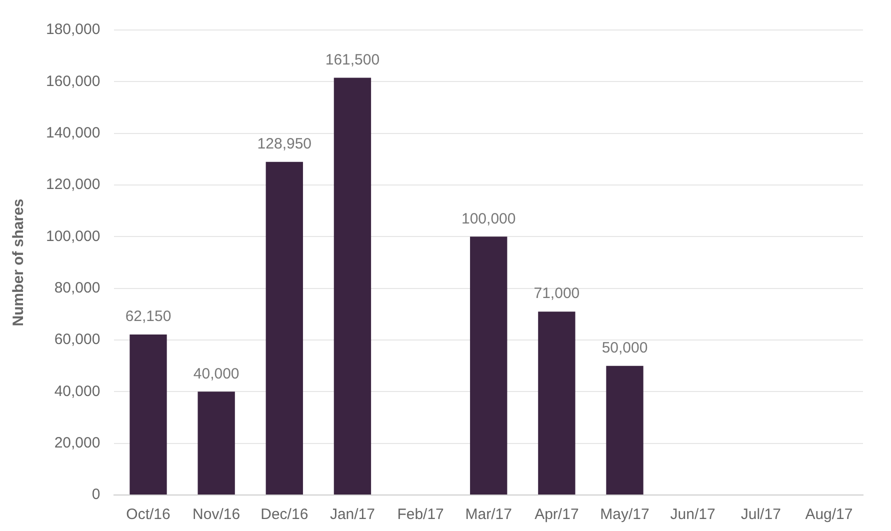 The image size is (891, 531). What do you see at coordinates (625, 347) in the screenshot?
I see `data-label: 50,000` at bounding box center [625, 347].